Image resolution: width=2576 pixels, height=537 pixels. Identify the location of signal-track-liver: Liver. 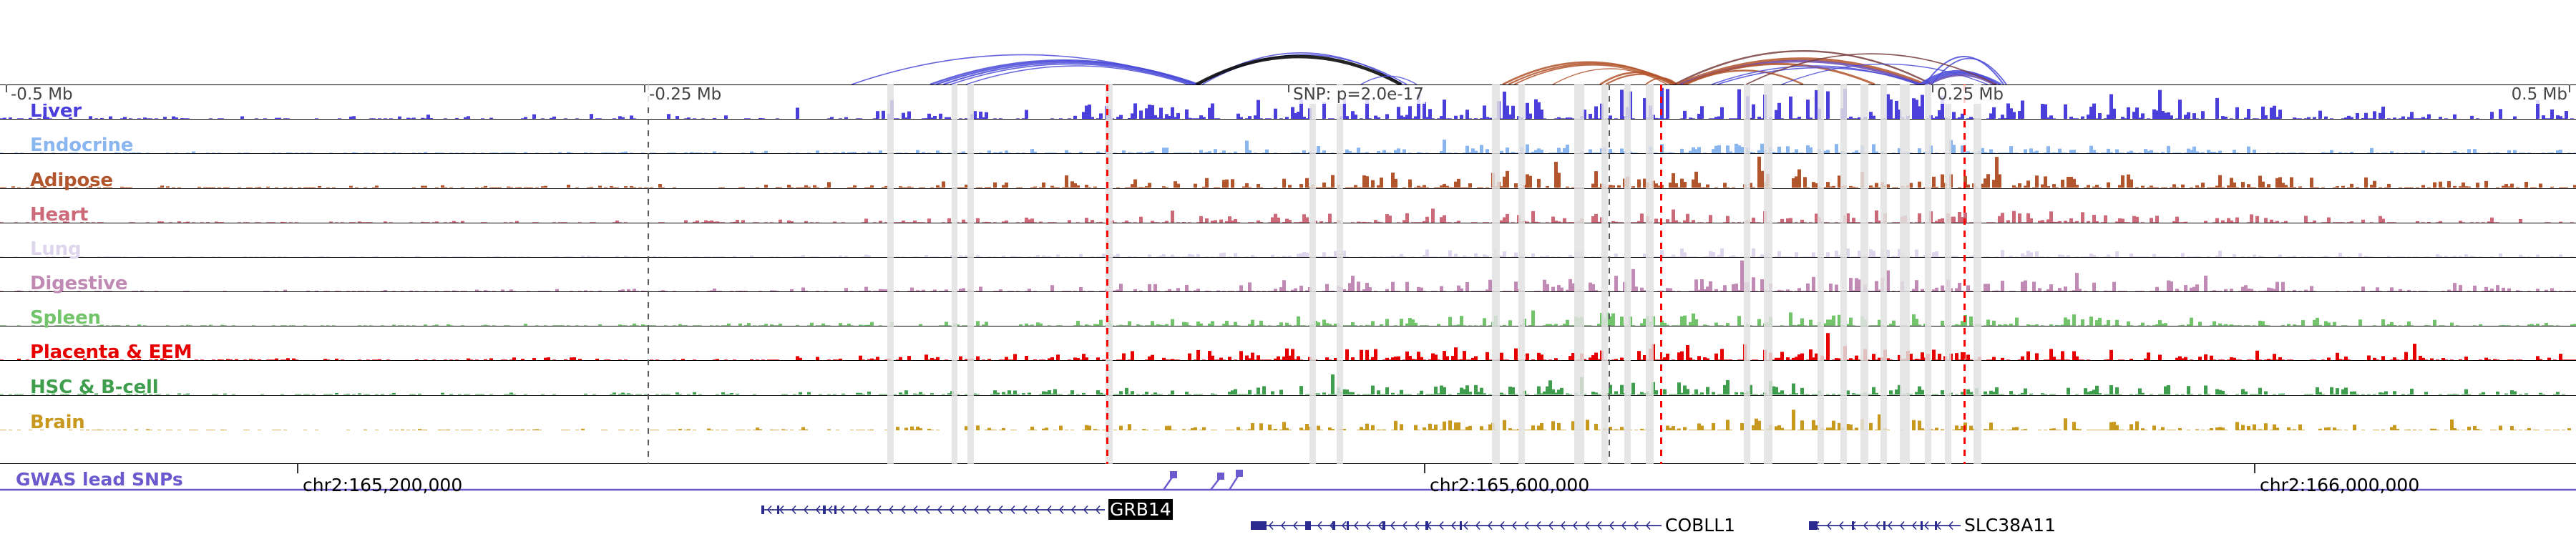
(1288, 102).